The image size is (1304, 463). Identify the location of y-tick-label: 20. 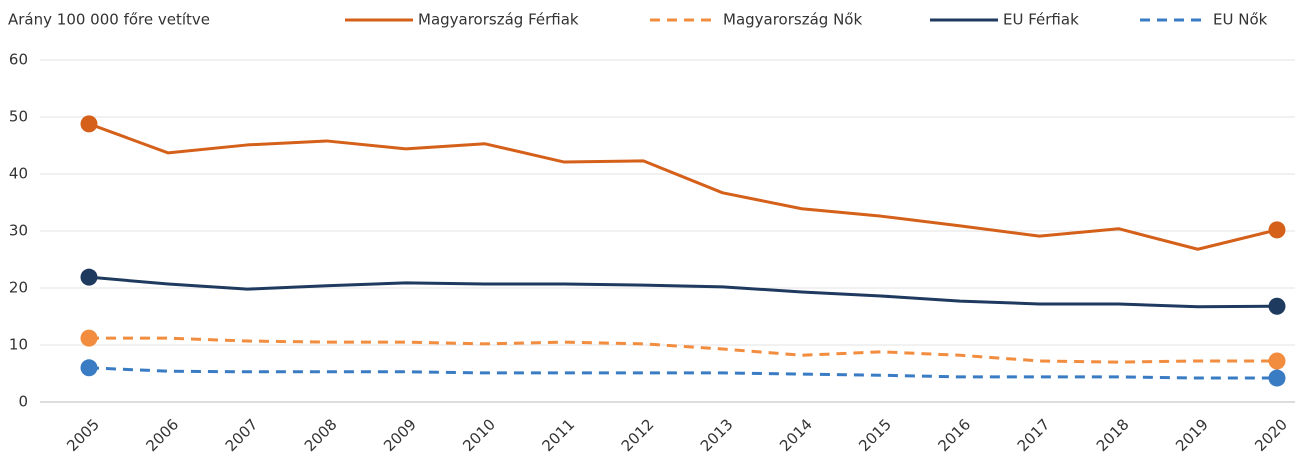
(18, 288).